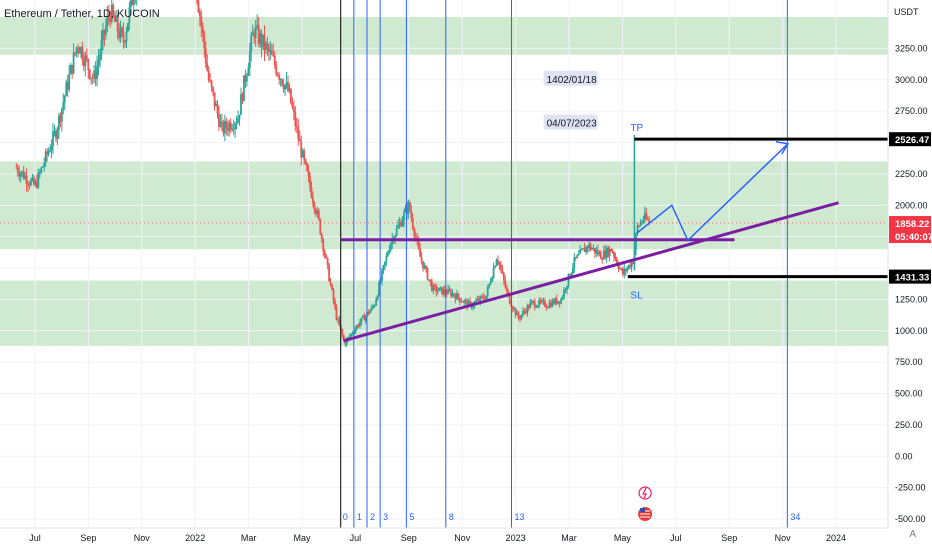  I want to click on fib-time-label: 34, so click(795, 517).